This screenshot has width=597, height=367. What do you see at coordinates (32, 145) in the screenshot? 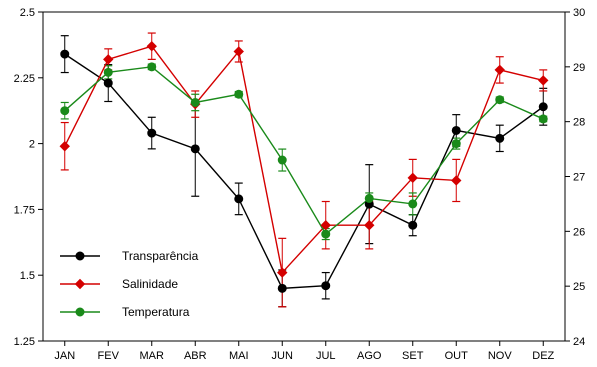
I see `y-tick-label: 2` at bounding box center [32, 145].